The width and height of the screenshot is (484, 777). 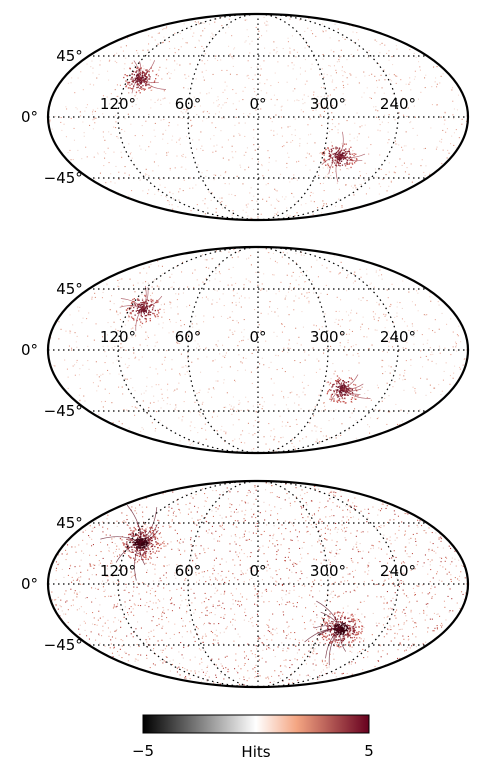 What do you see at coordinates (369, 751) in the screenshot?
I see `colorbar-max-label: 5` at bounding box center [369, 751].